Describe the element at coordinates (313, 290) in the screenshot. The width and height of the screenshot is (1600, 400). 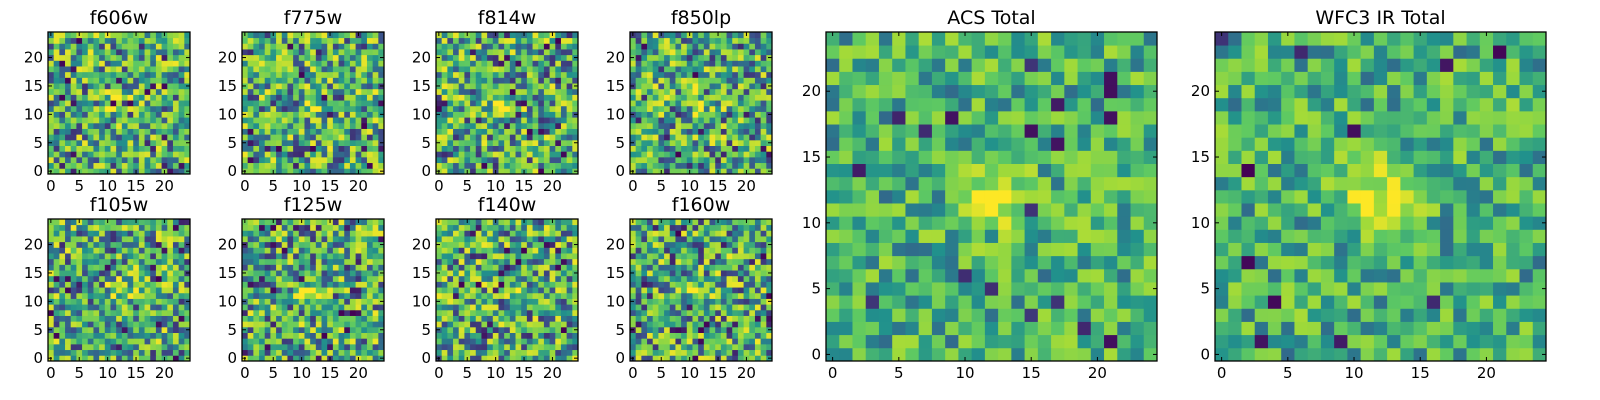
I see `heatmap-cells` at that location.